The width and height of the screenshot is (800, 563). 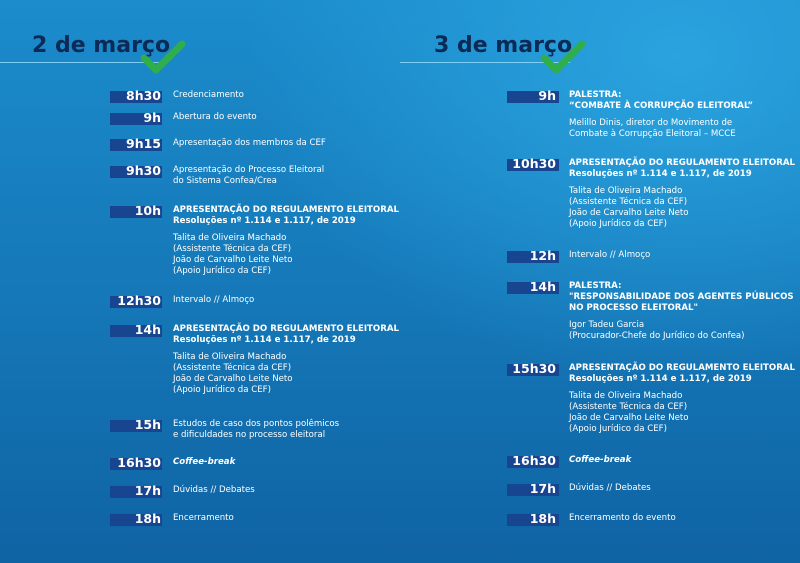 What do you see at coordinates (657, 336) in the screenshot?
I see `description-line: (Procurador-Chefe do Jurídico do Confea)` at bounding box center [657, 336].